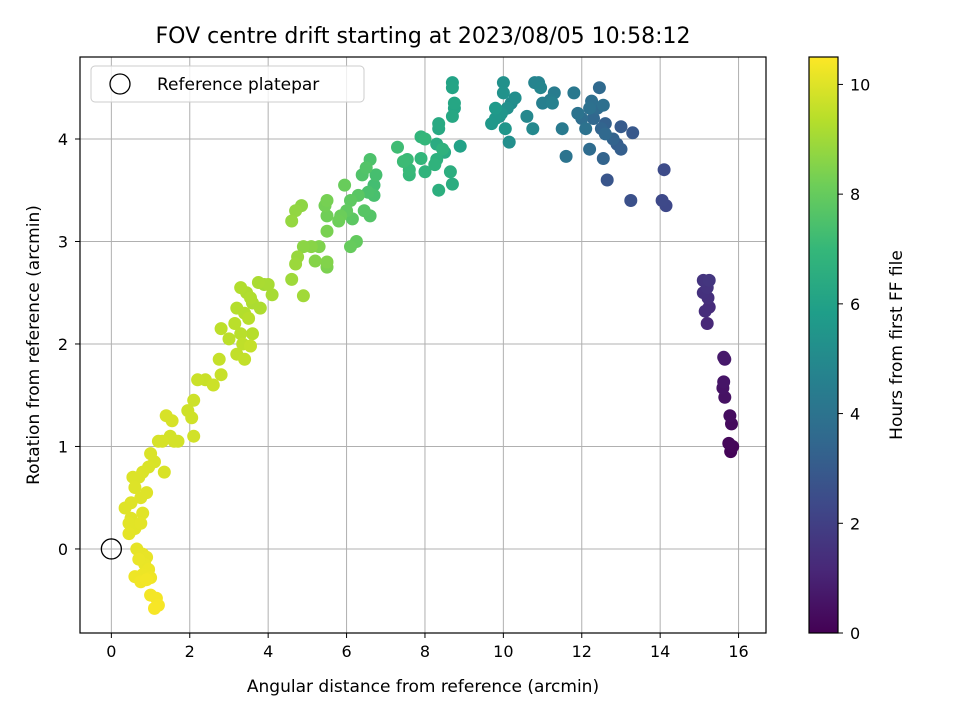 This screenshot has width=960, height=720. What do you see at coordinates (190, 651) in the screenshot?
I see `x-tick-label: 2` at bounding box center [190, 651].